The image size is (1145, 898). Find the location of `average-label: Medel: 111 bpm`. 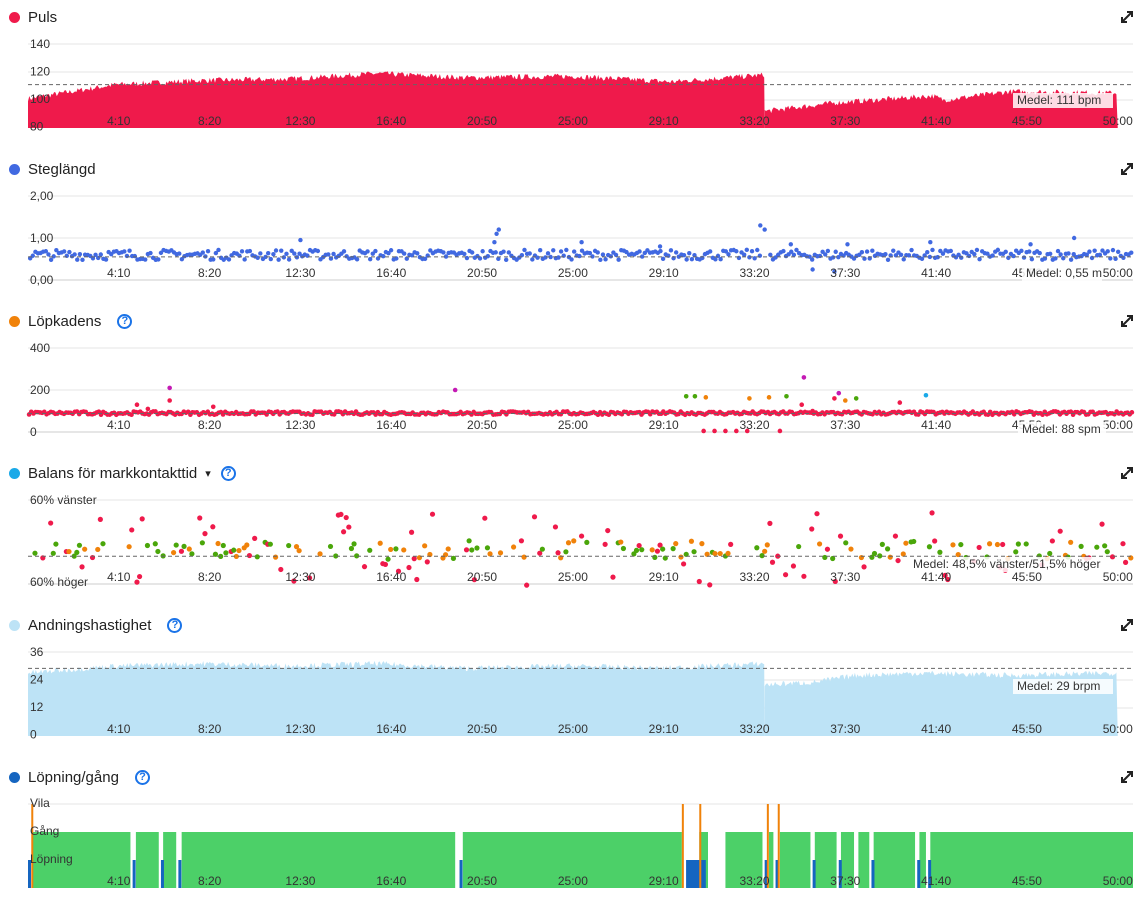

average-label: Medel: 111 bpm is located at coordinates (1059, 100).